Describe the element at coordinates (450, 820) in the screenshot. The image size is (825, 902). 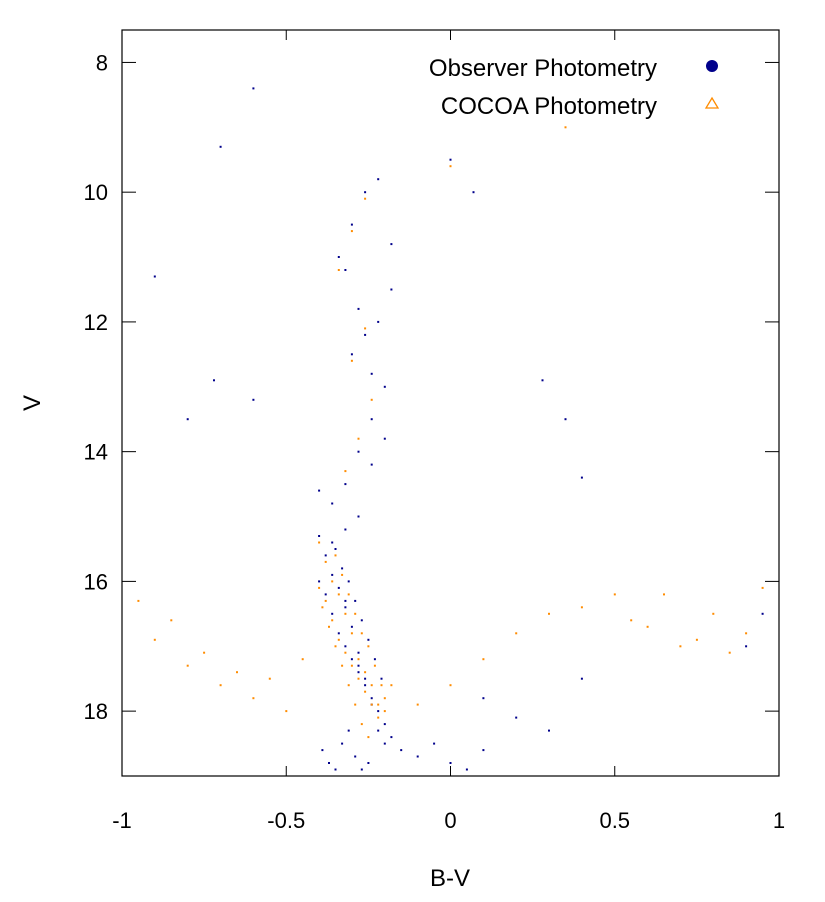
I see `x-tick-label: 0` at that location.